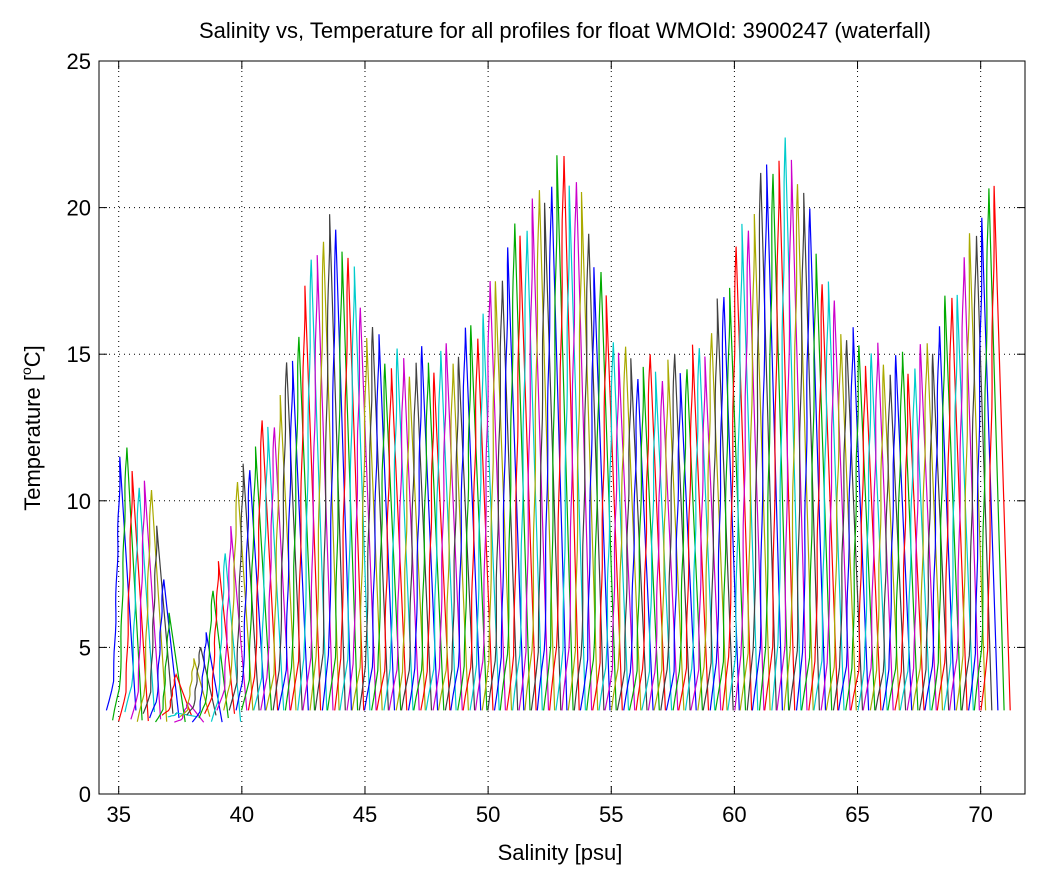  What do you see at coordinates (85, 647) in the screenshot?
I see `y-tick-label: 5` at bounding box center [85, 647].